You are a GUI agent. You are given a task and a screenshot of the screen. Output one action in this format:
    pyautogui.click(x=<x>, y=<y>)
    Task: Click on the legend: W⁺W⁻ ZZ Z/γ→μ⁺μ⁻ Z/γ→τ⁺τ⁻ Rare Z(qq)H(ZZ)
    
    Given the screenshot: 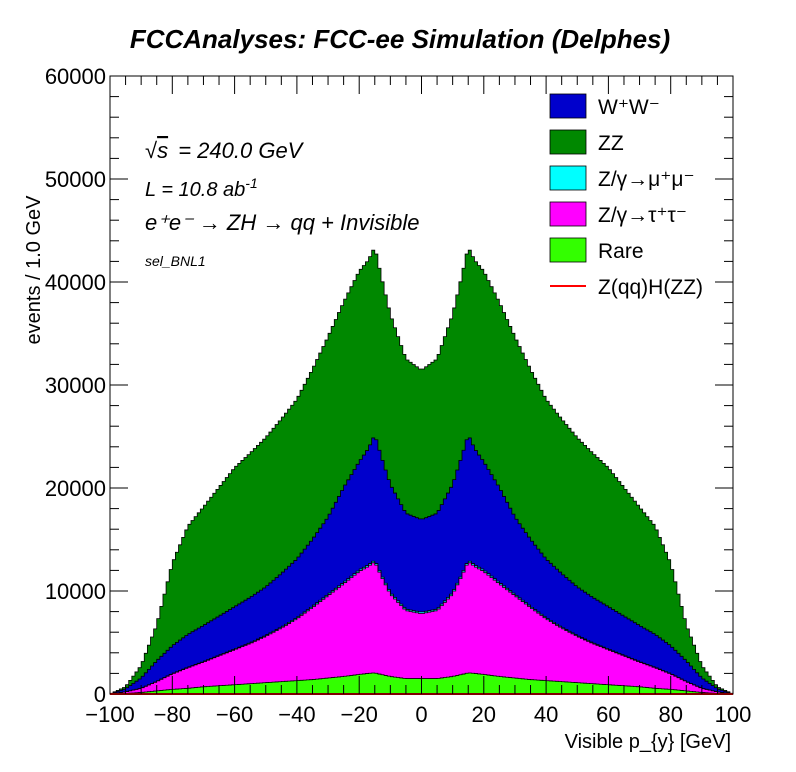 What is the action you would take?
    pyautogui.click(x=626, y=196)
    